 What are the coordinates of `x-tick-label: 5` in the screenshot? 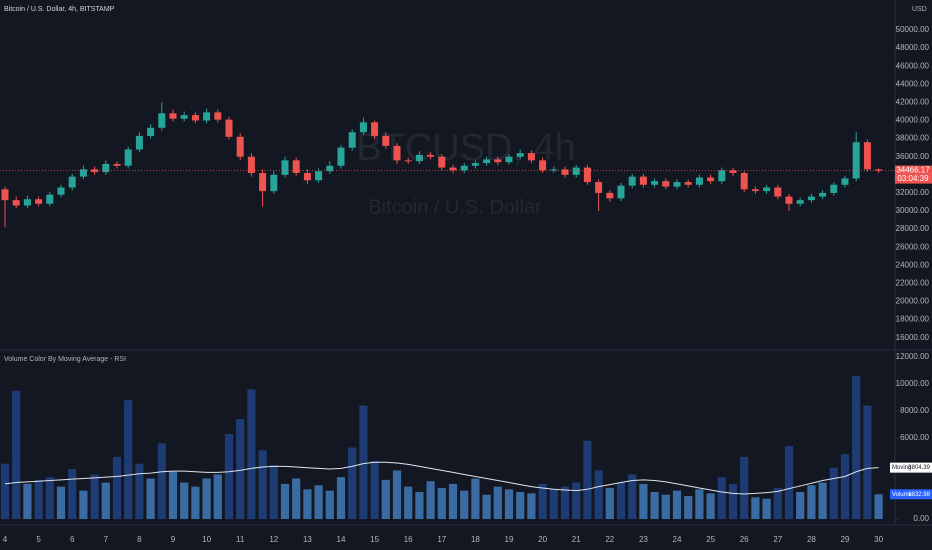 It's located at (38, 539).